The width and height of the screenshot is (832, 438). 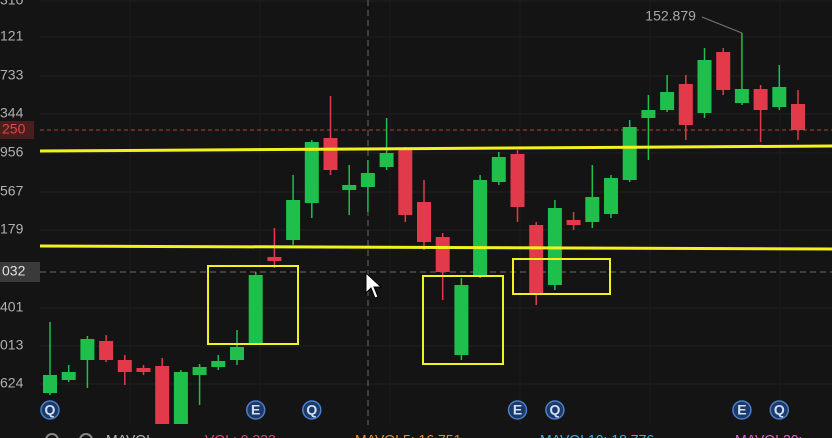 What do you see at coordinates (435, 148) in the screenshot?
I see `resistance-line` at bounding box center [435, 148].